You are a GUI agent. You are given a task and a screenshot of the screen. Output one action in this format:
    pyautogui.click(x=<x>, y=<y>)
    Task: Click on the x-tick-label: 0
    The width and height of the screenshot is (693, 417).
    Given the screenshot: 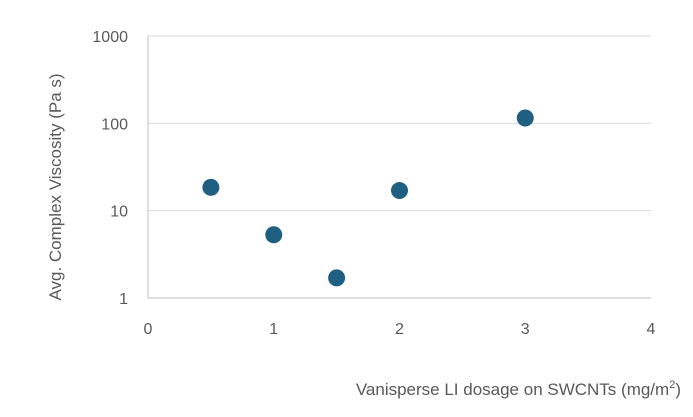 What is the action you would take?
    pyautogui.click(x=148, y=329)
    